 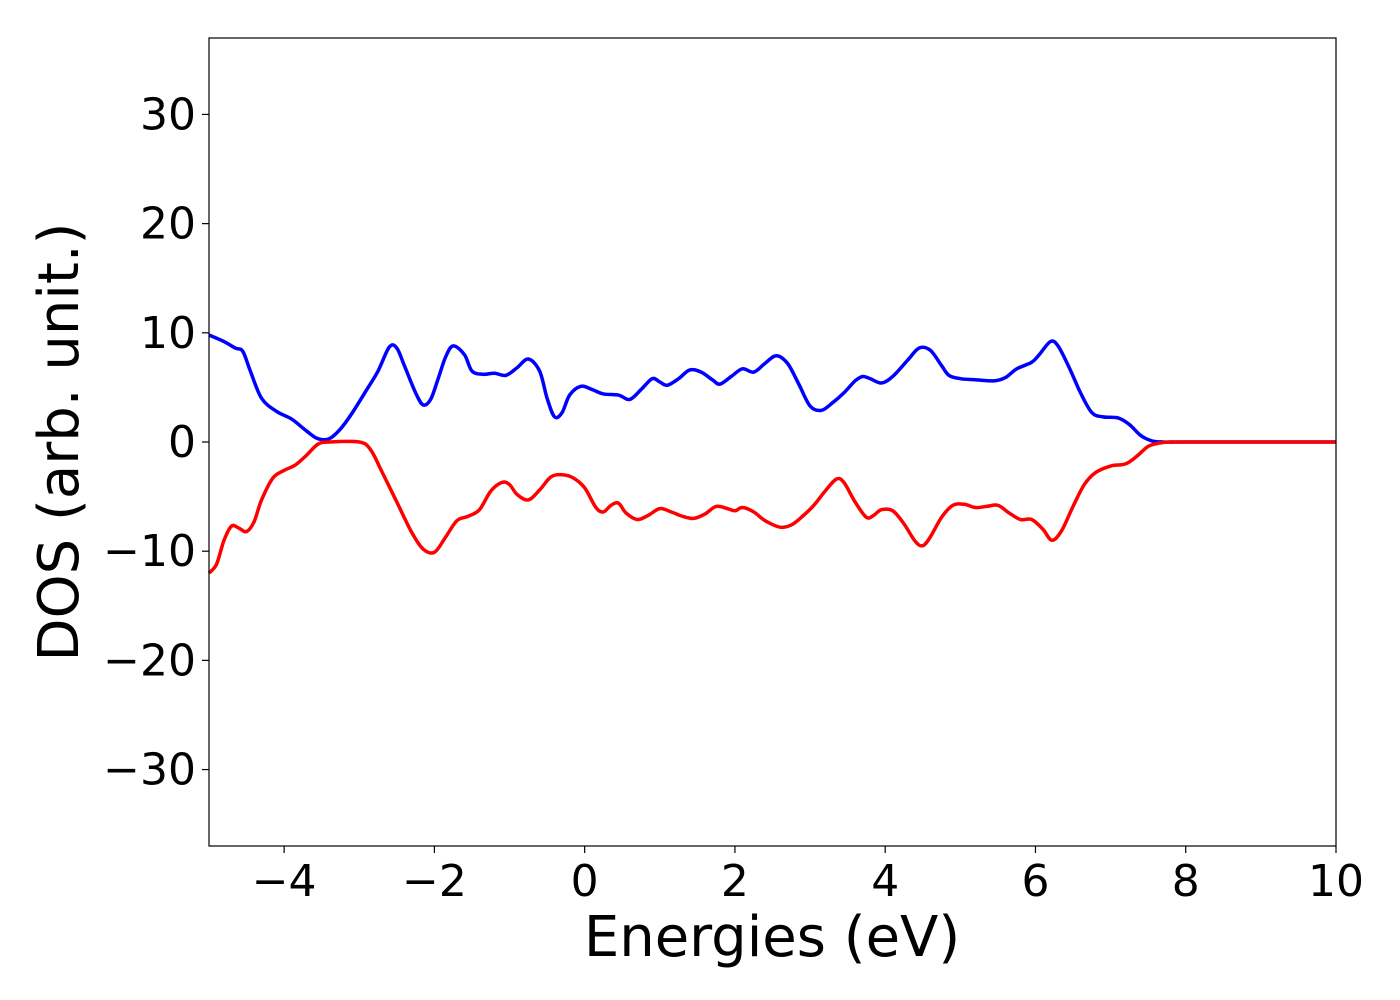 I want to click on x-tick-label: −2, so click(x=434, y=881).